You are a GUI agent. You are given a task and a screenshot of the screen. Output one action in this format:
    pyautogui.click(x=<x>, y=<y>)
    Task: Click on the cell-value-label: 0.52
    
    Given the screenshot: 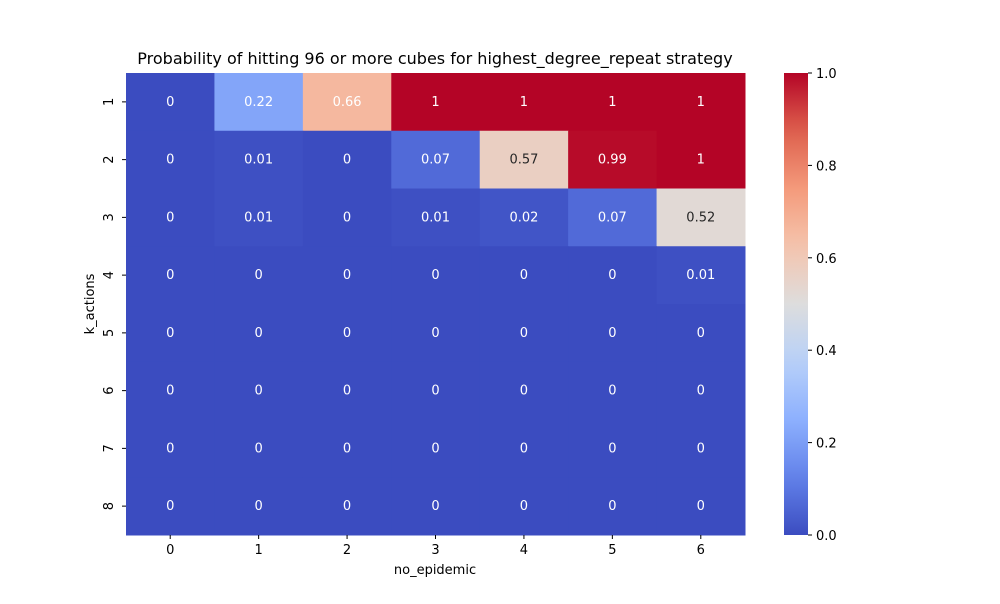 What is the action you would take?
    pyautogui.click(x=700, y=217)
    